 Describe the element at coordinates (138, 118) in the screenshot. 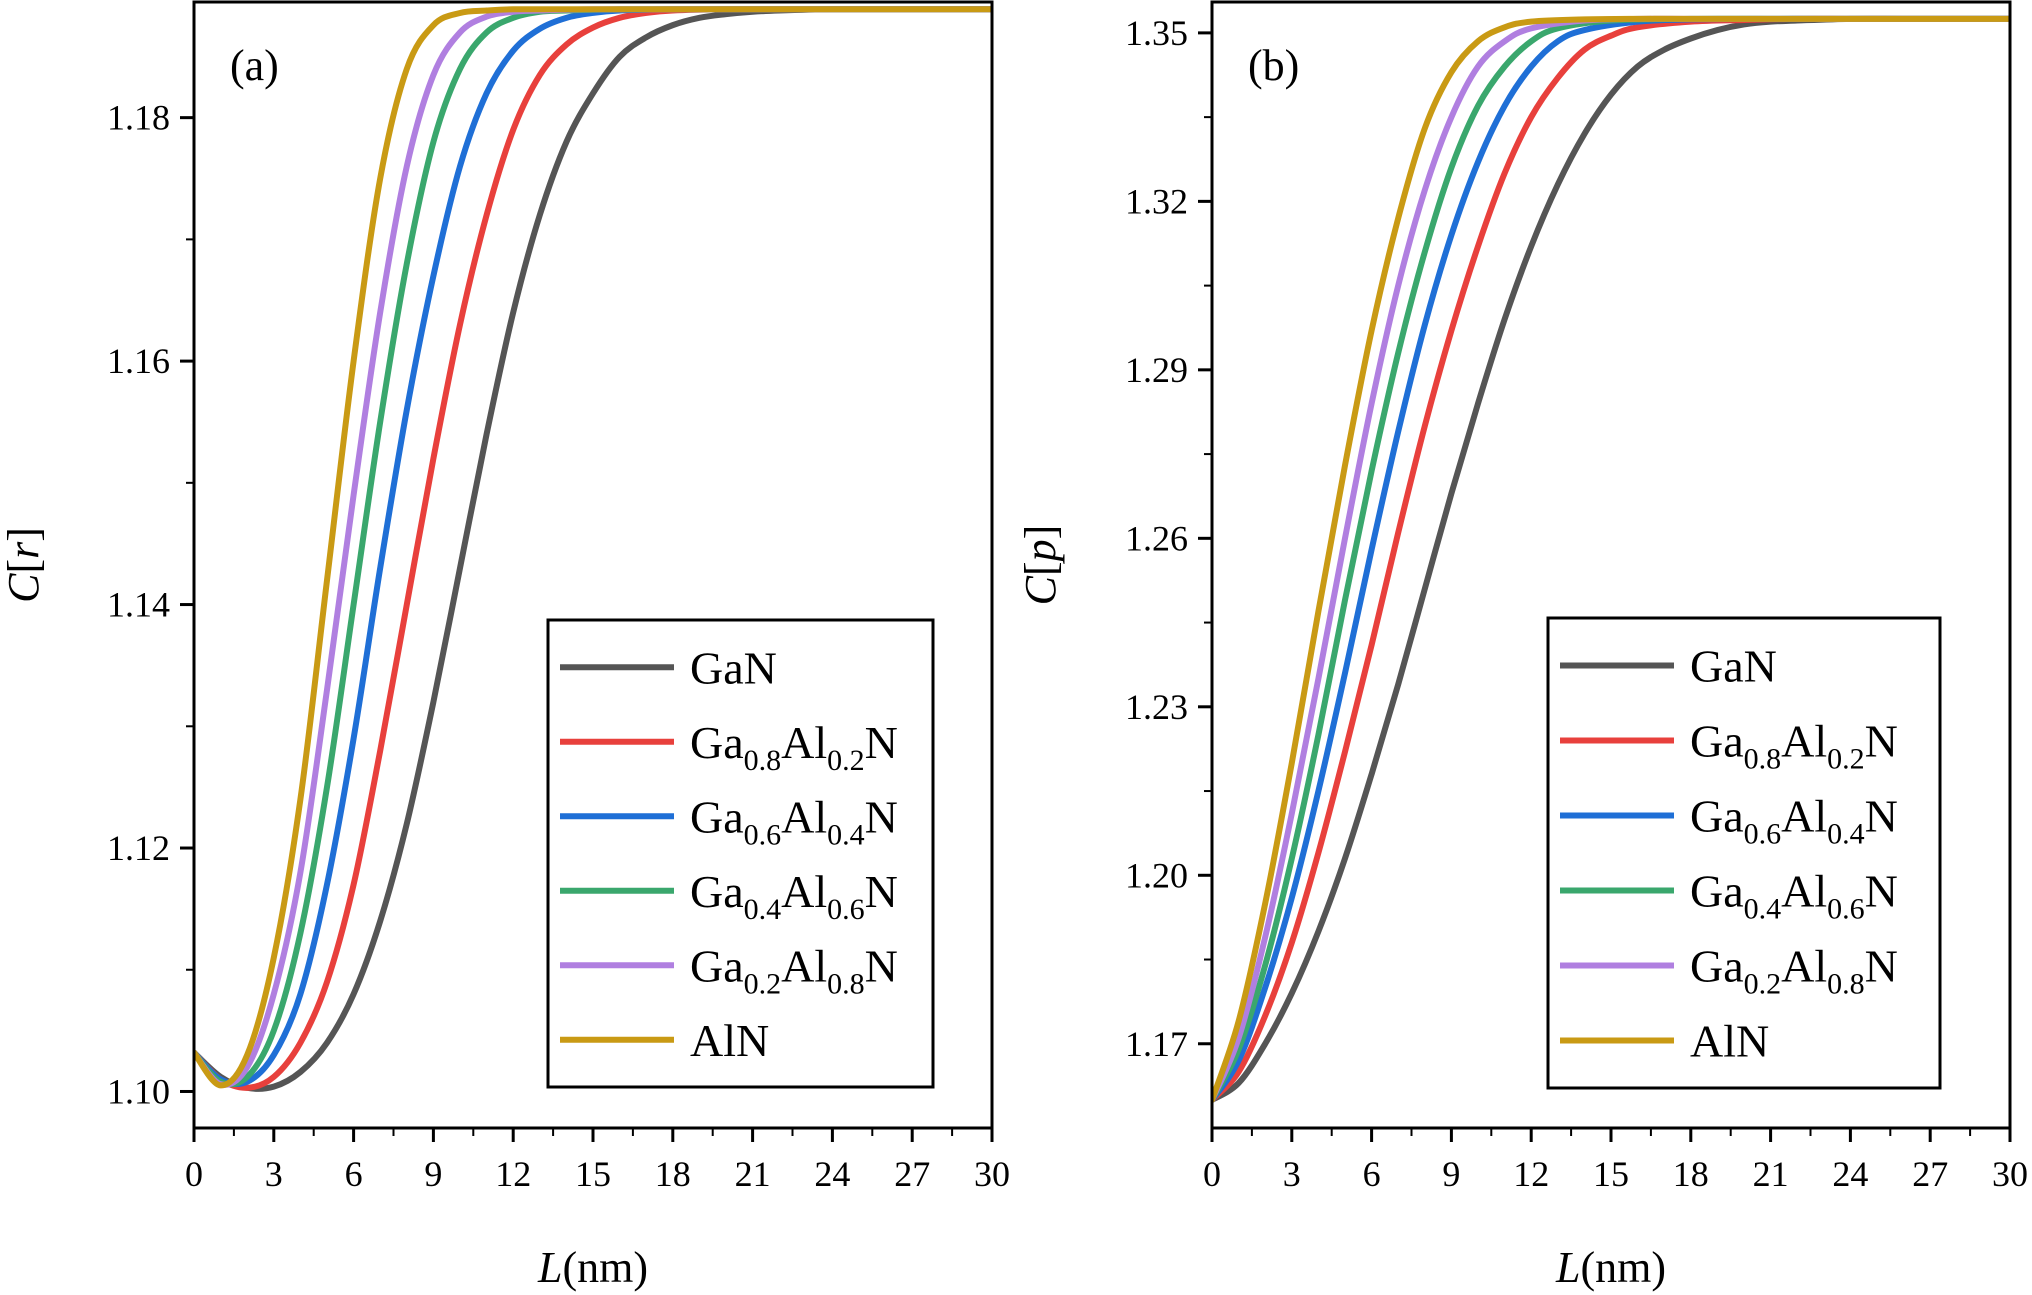

I see `y-tick-label: 1.18` at that location.